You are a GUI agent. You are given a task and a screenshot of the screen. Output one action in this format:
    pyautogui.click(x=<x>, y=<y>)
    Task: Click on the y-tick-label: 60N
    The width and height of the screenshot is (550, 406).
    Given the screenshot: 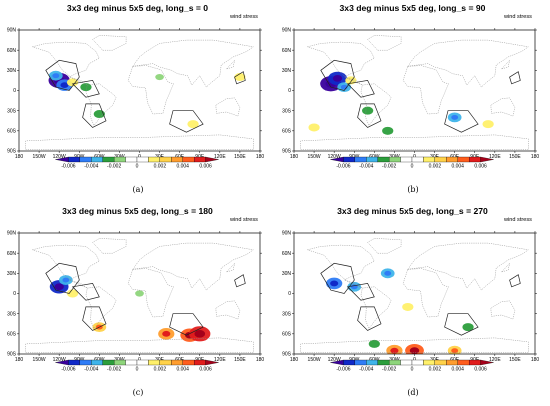 What is the action you would take?
    pyautogui.click(x=12, y=51)
    